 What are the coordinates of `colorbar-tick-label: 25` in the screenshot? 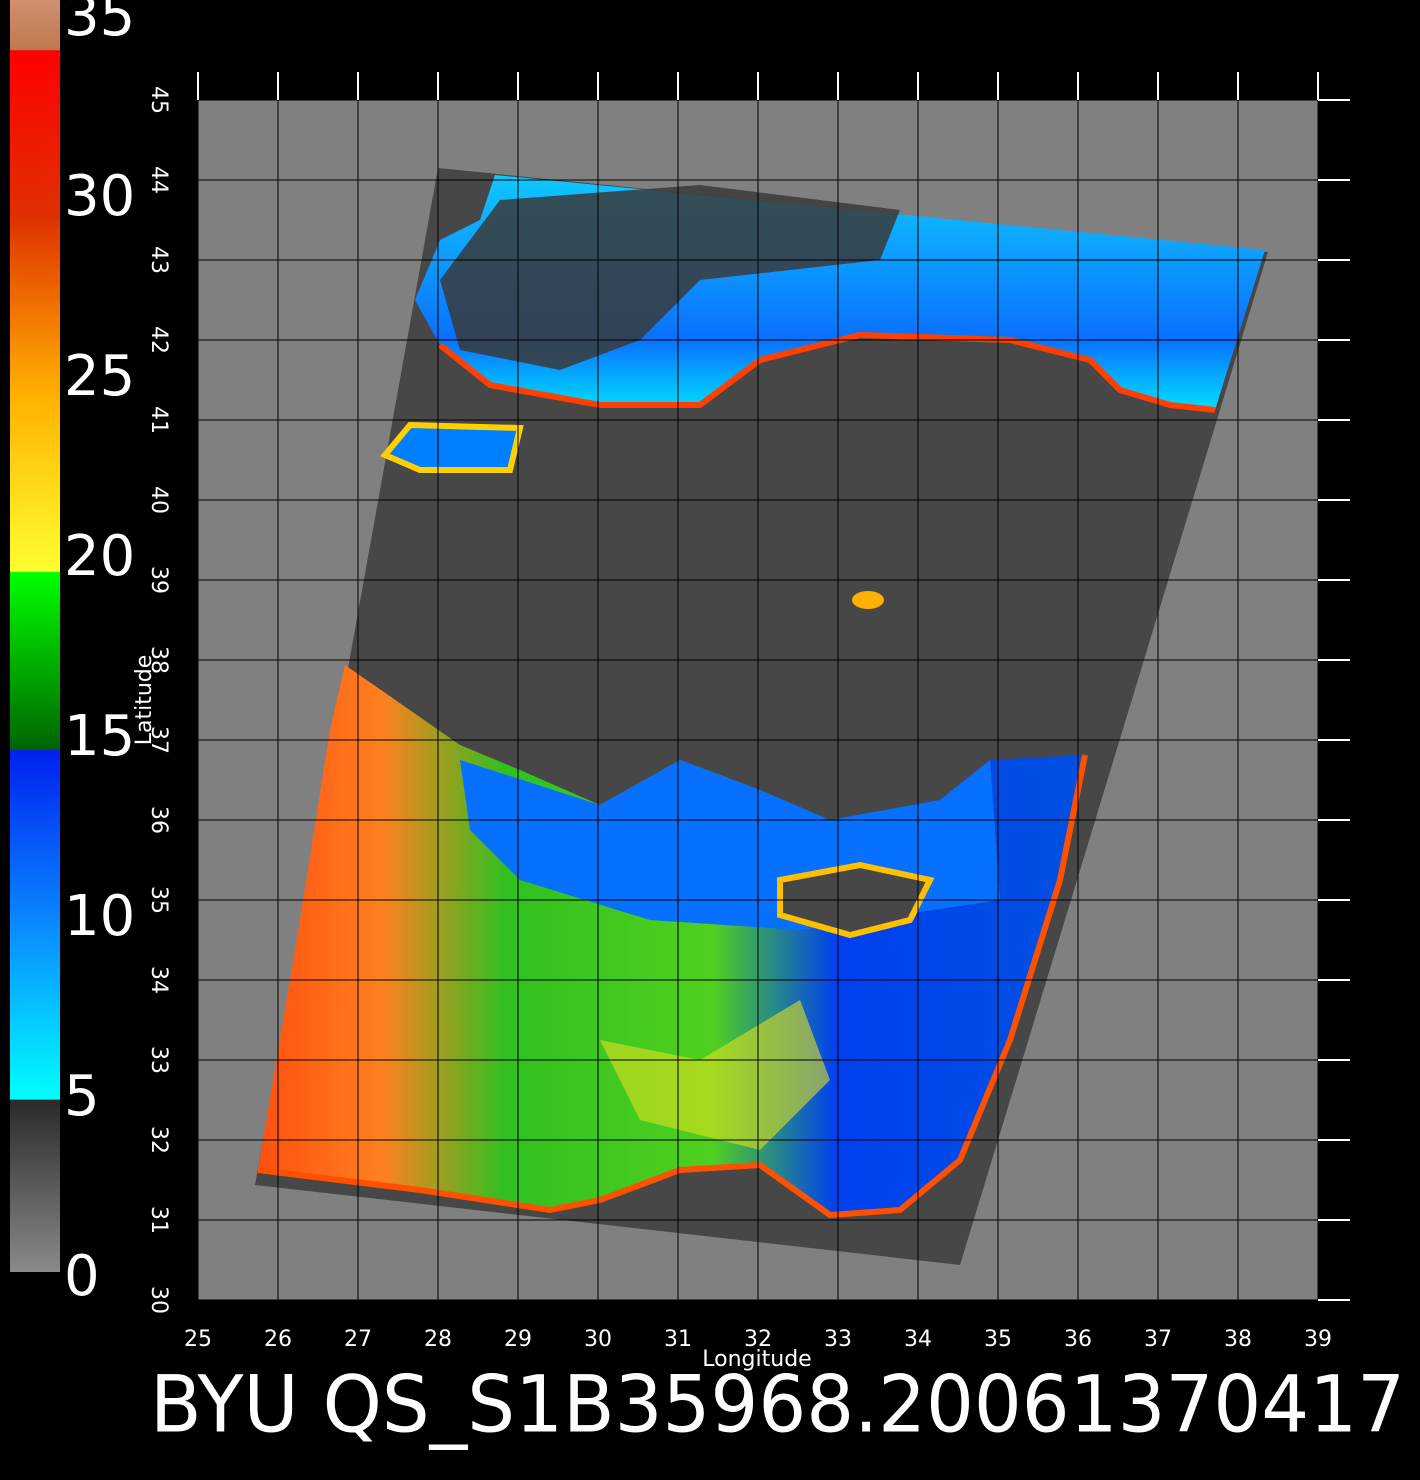 It's located at (99, 376).